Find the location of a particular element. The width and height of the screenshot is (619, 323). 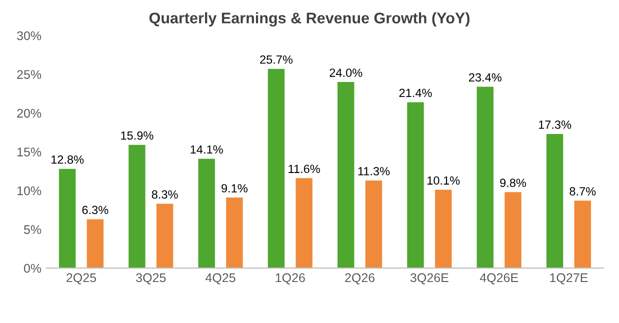

x-tick-label: 4Q25 is located at coordinates (221, 278).